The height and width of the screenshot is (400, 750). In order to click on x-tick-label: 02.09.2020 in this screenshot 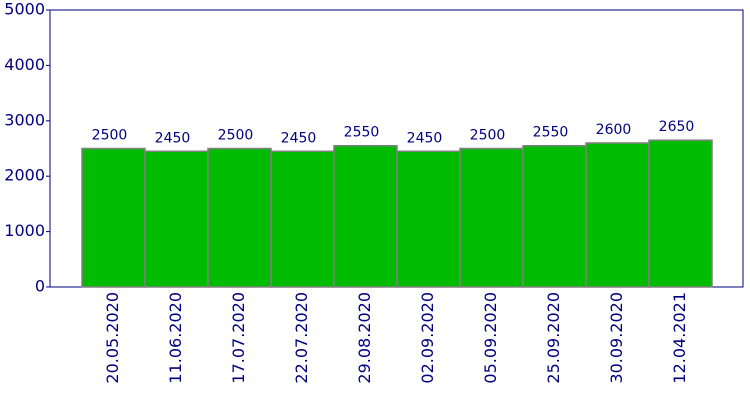, I will do `click(427, 338)`.